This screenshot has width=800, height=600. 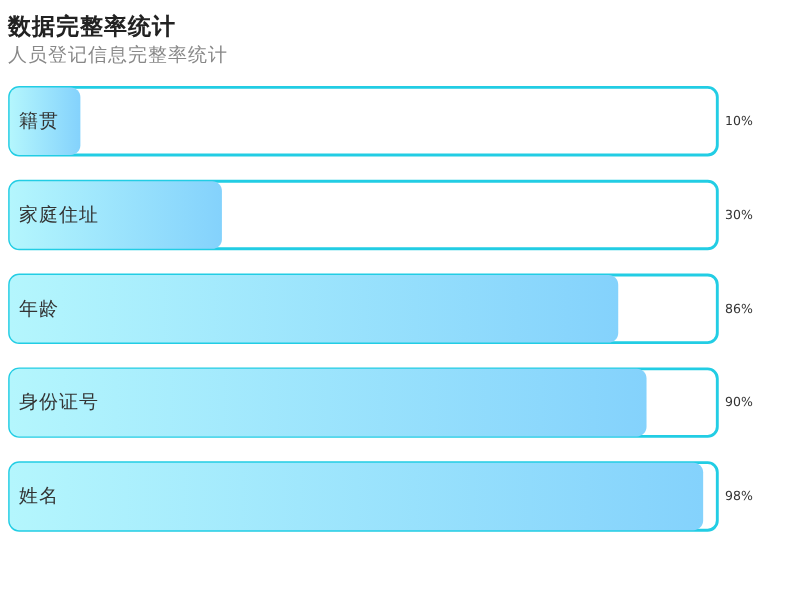 I want to click on y-tick-label: 年龄, so click(x=39, y=308).